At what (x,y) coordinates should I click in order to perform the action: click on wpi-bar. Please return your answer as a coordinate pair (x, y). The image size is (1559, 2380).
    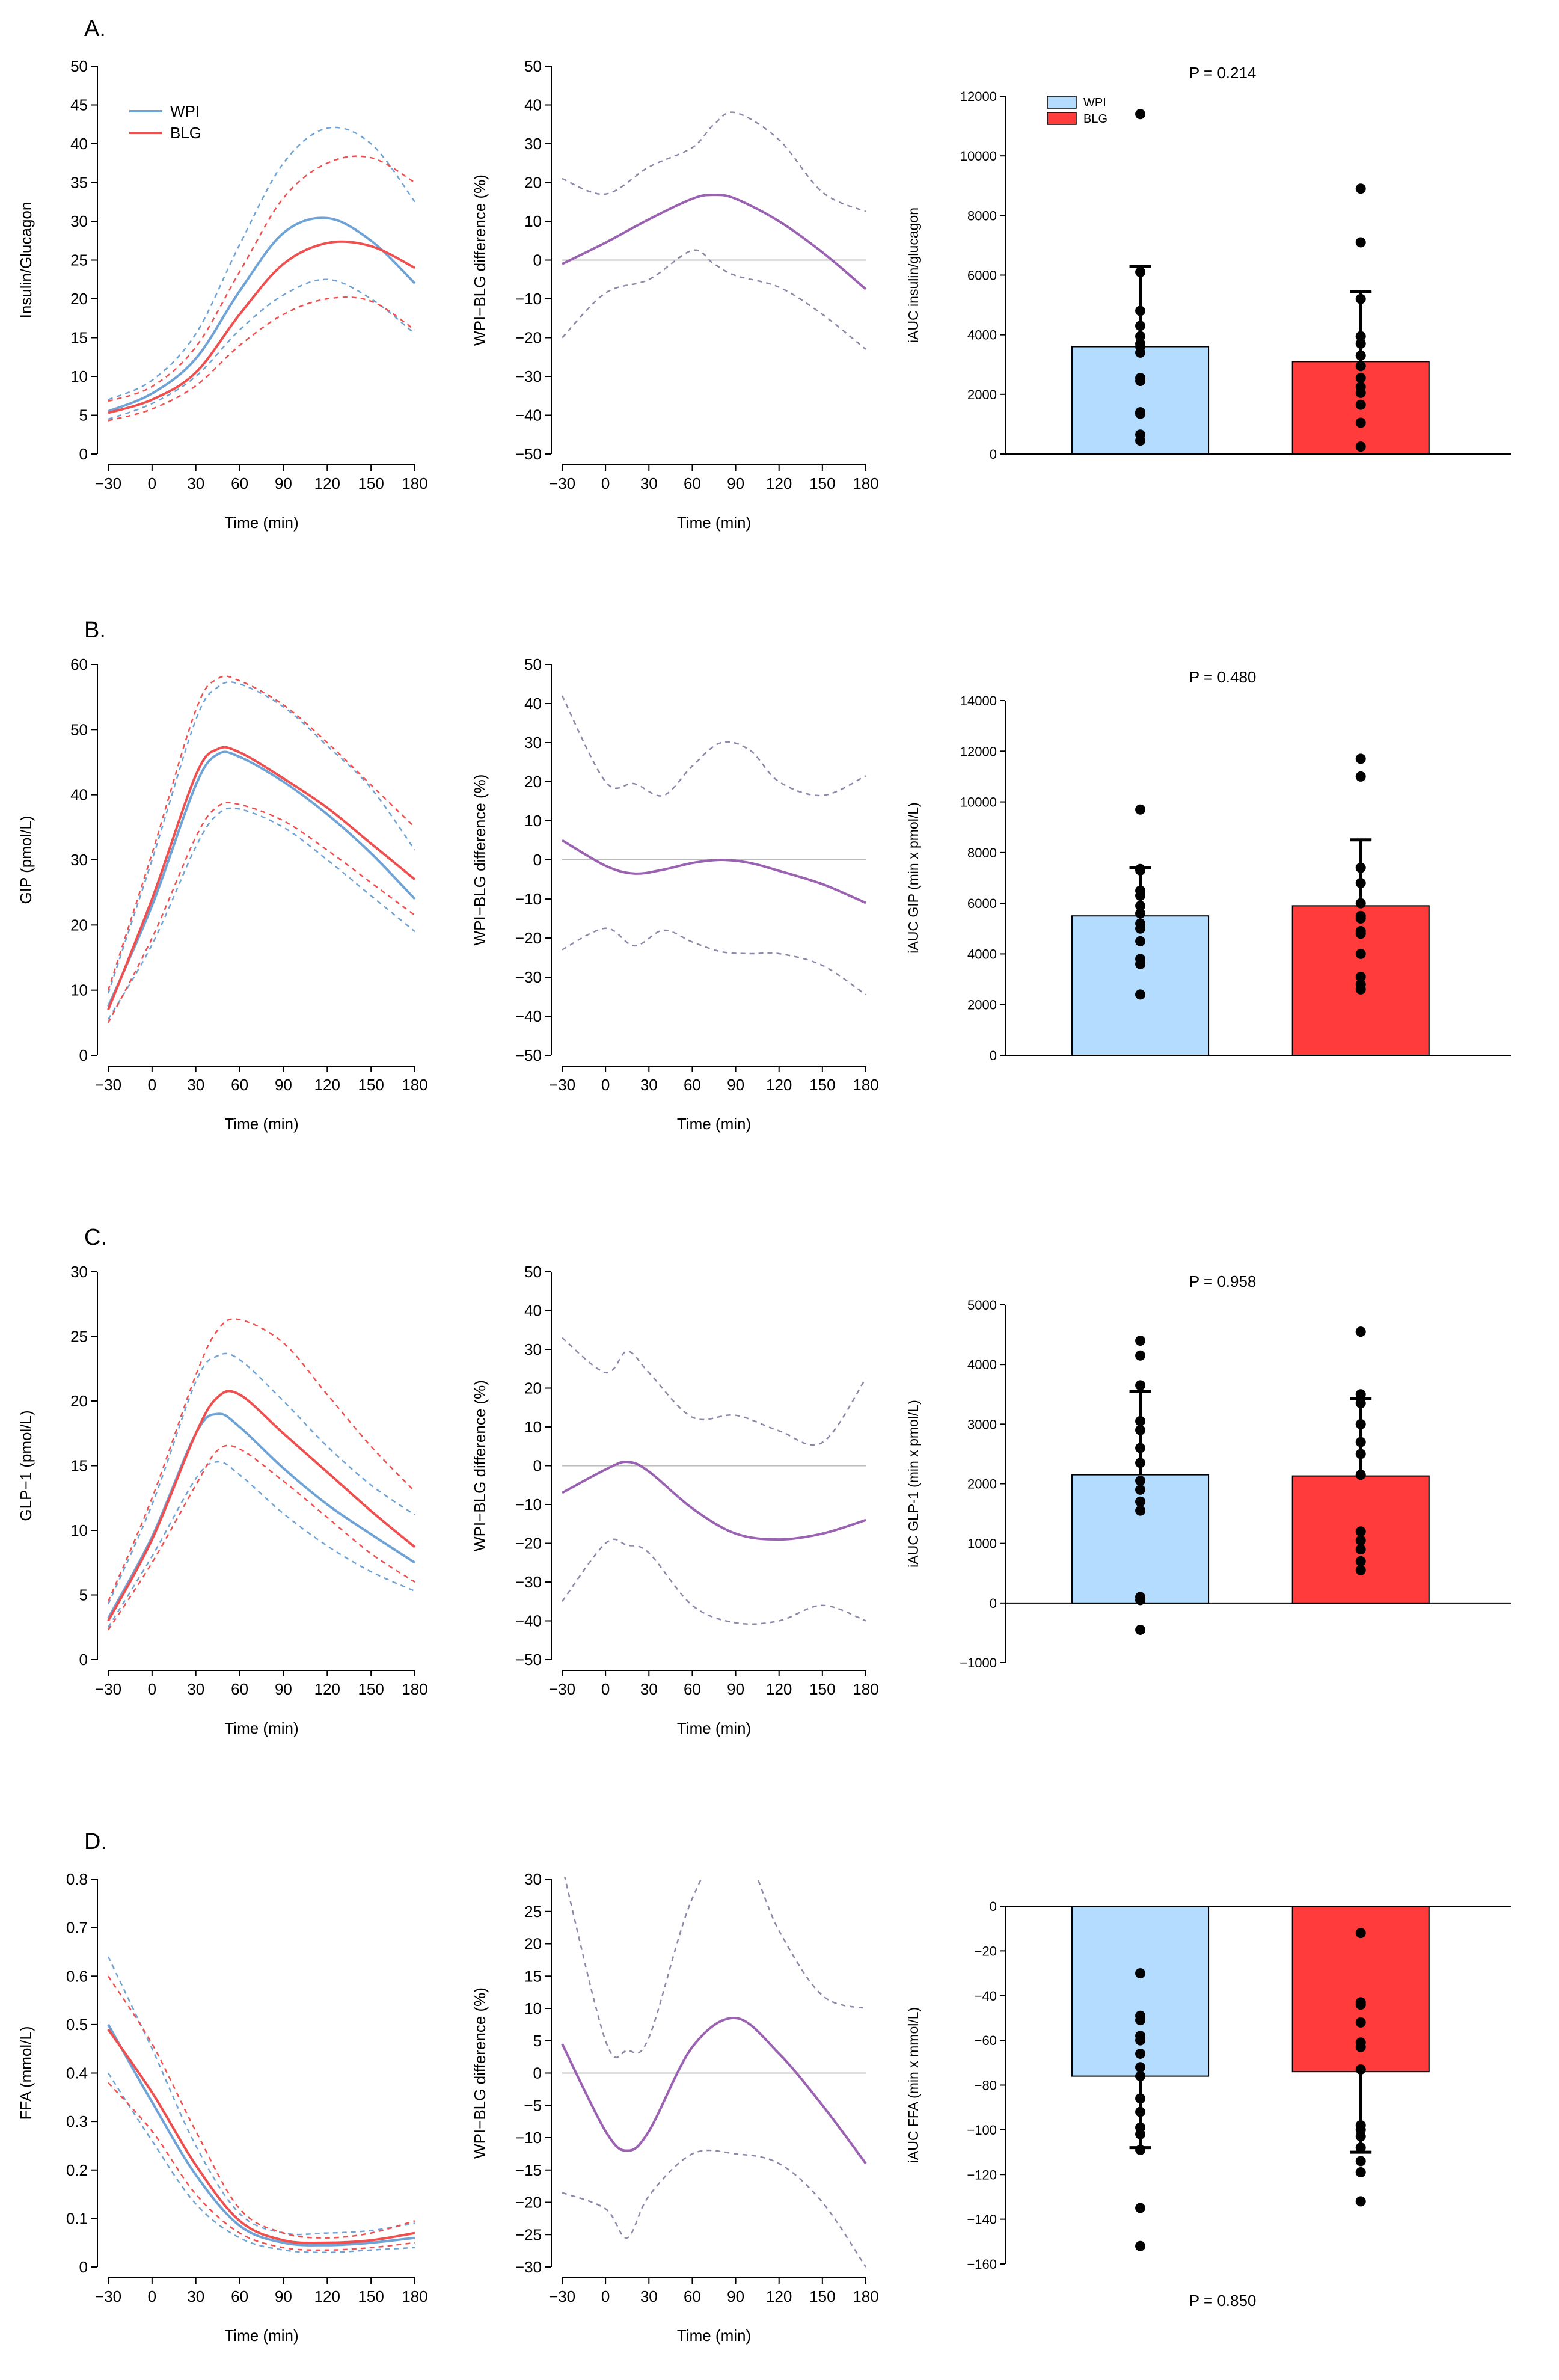
    Looking at the image, I should click on (1140, 1992).